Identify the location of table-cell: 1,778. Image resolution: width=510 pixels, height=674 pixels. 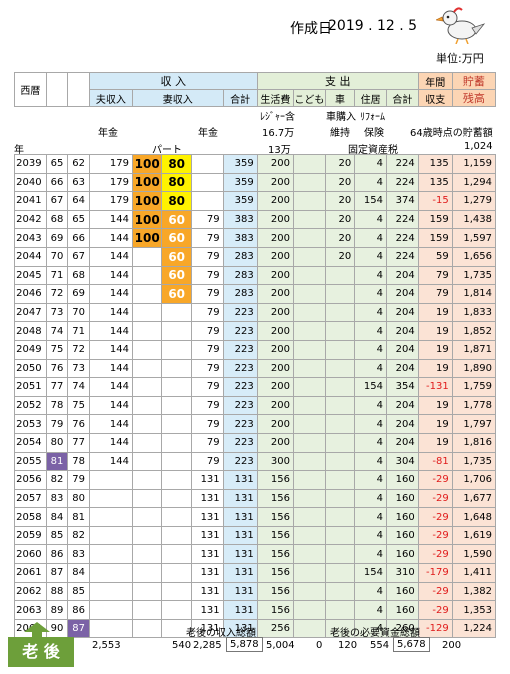
(474, 405).